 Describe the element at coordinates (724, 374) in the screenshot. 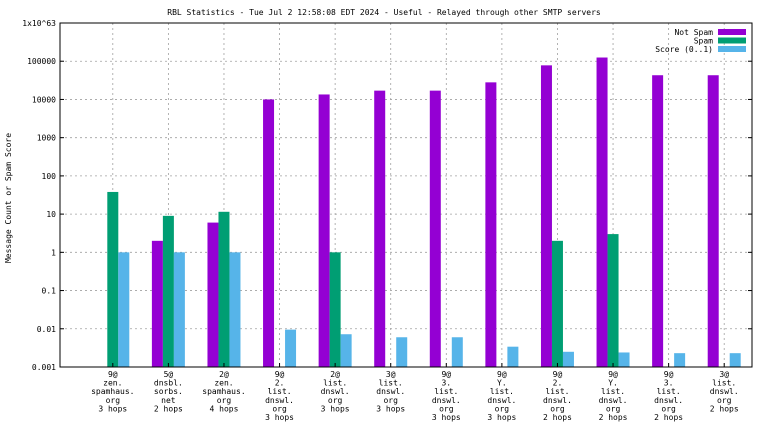

I see `x-tick-label: 3@` at that location.